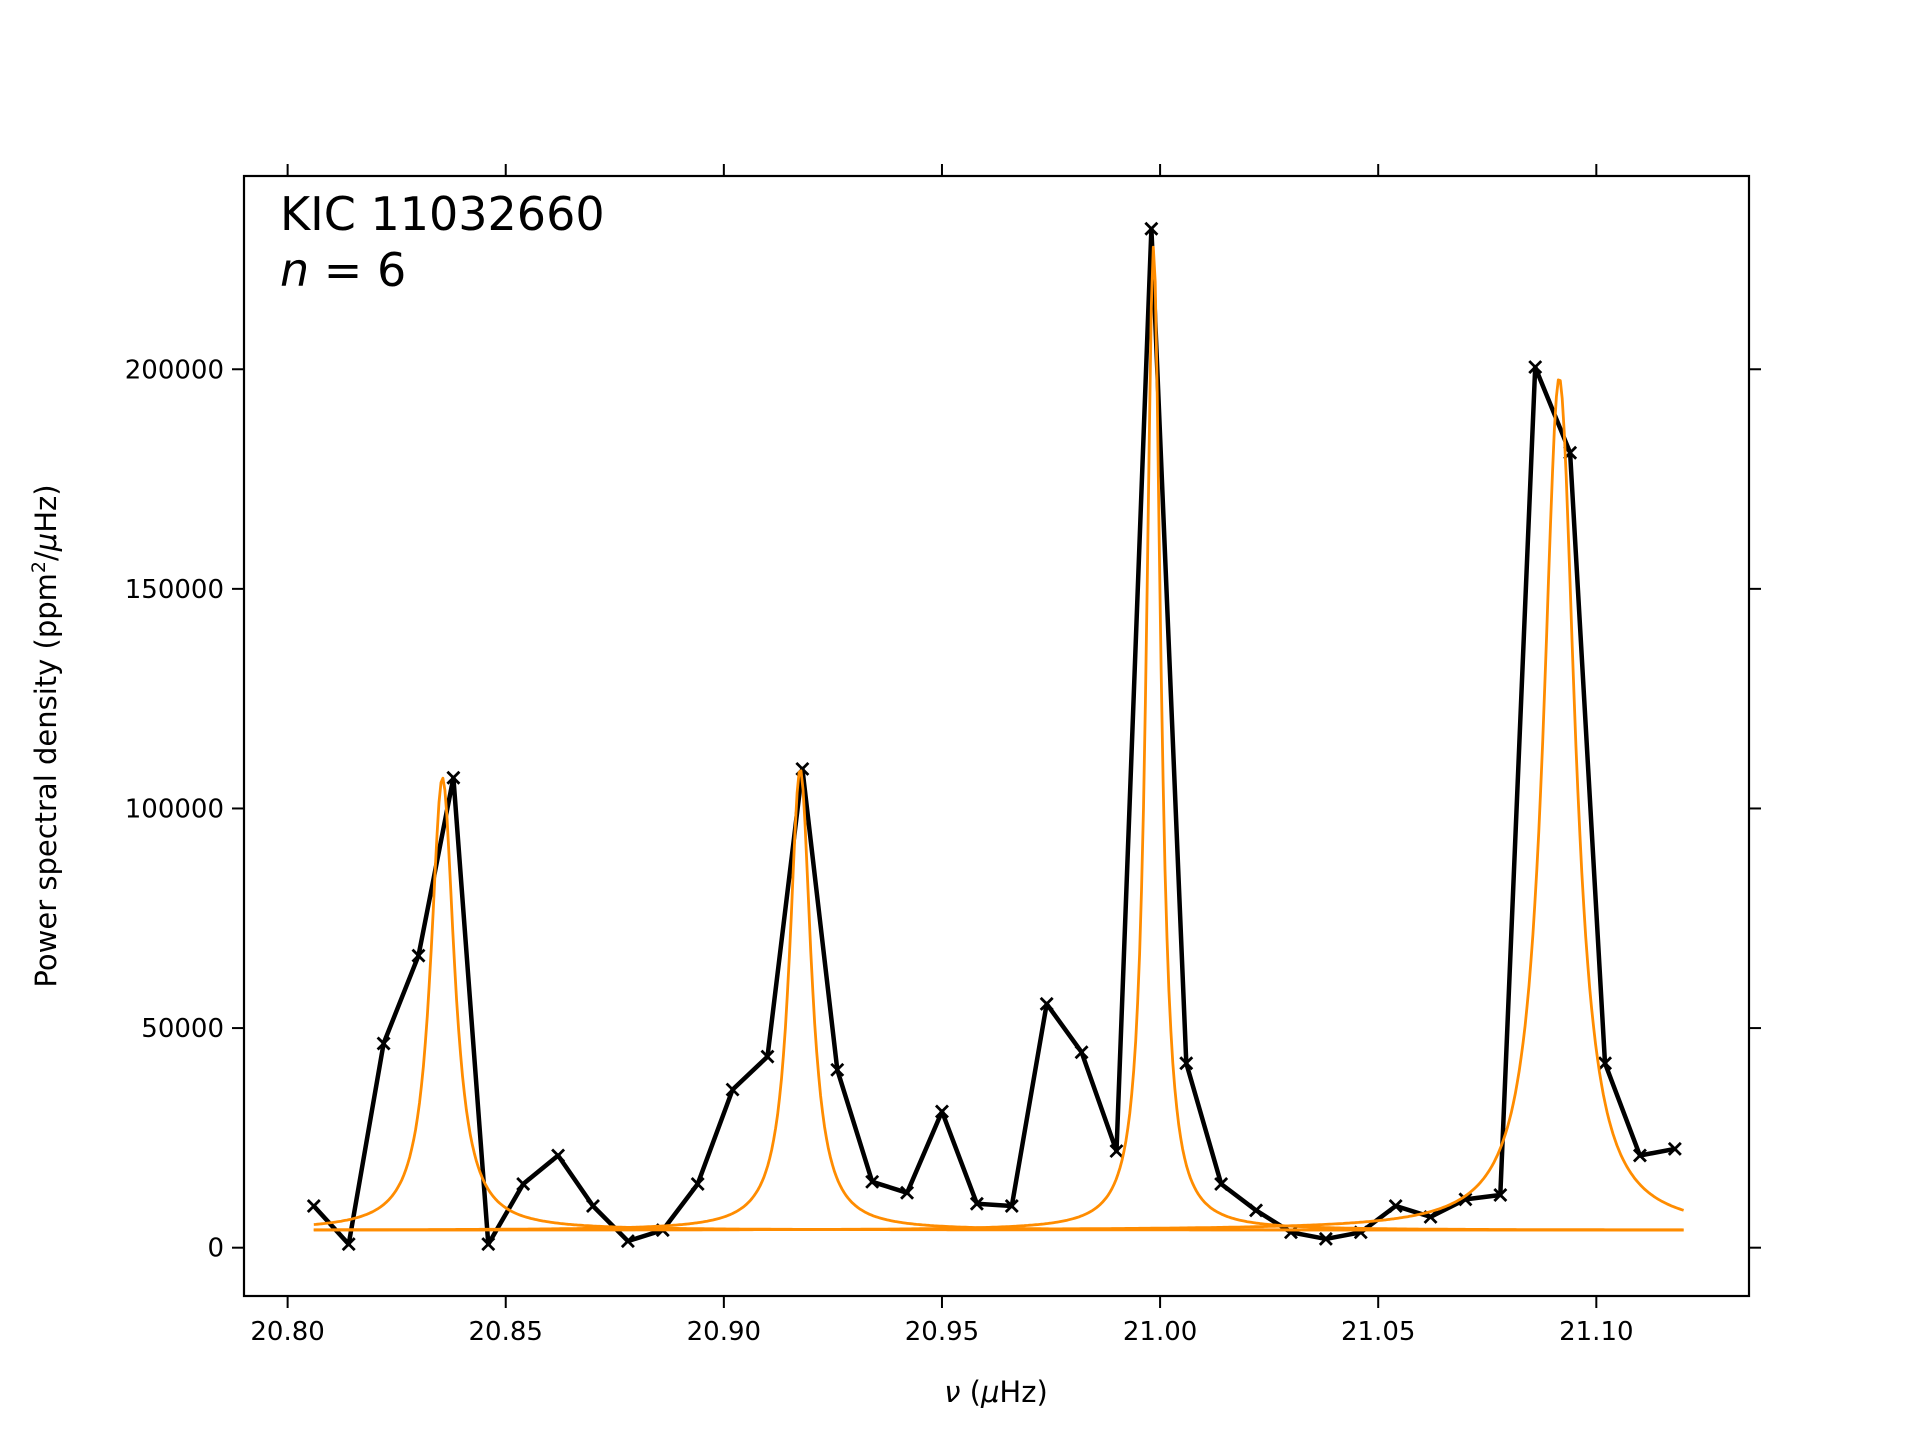 The height and width of the screenshot is (1440, 1920). What do you see at coordinates (1160, 1332) in the screenshot?
I see `x-tick-label: 21.00` at bounding box center [1160, 1332].